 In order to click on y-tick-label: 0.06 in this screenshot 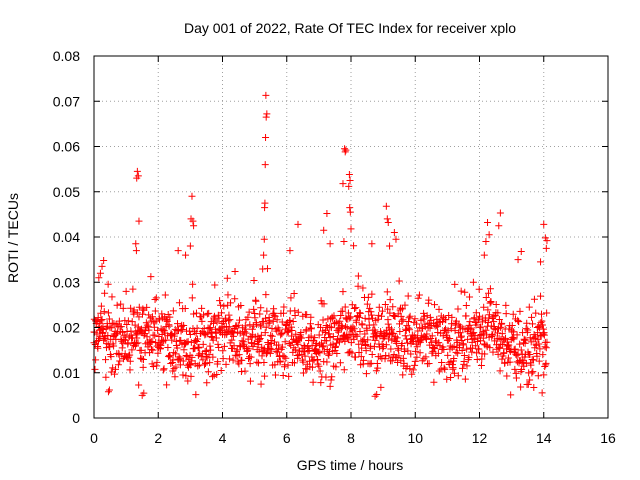, I will do `click(66, 147)`.